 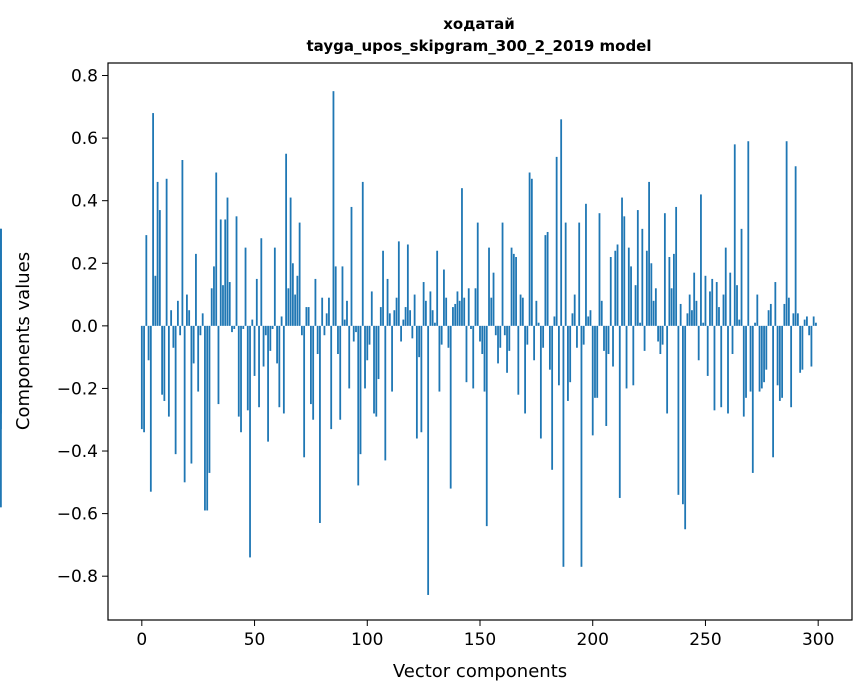 I want to click on x-tick-label: 0, so click(x=141, y=640).